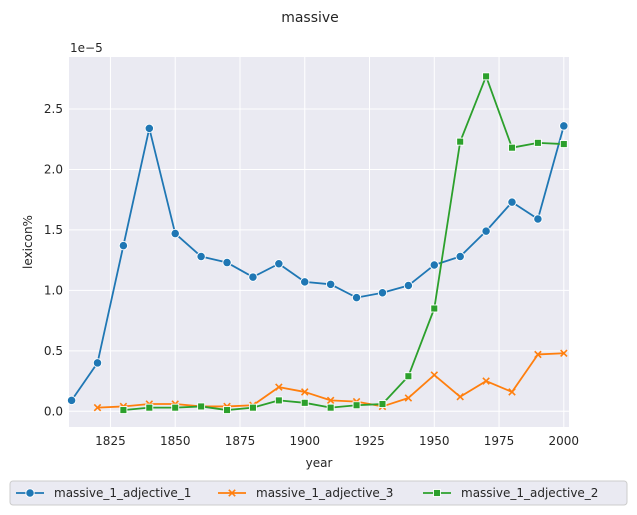  I want to click on x-tick-label: 1875, so click(240, 441).